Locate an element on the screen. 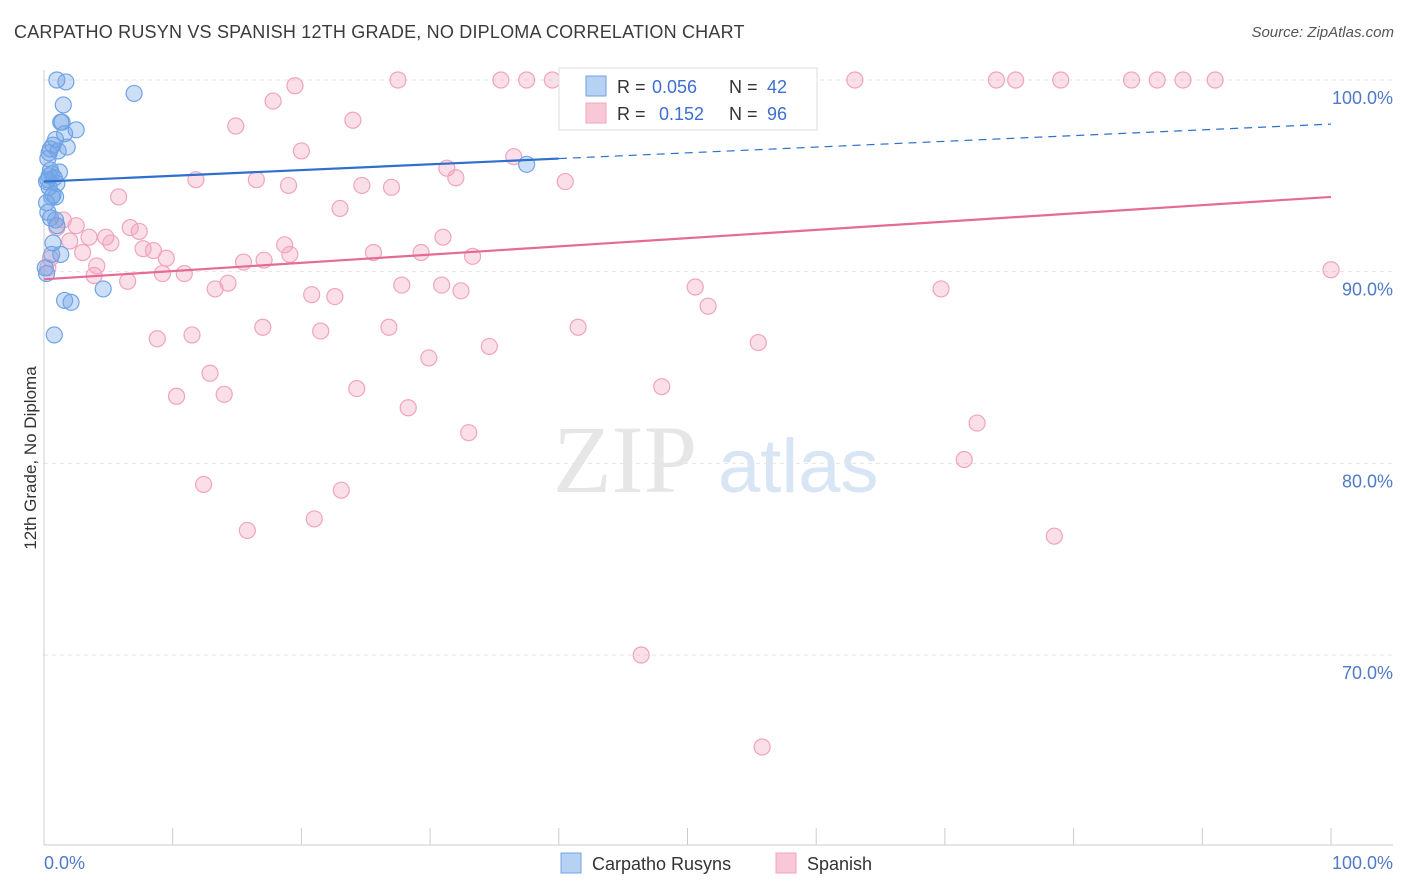  y-tick-label: 100.0% is located at coordinates (1362, 98).